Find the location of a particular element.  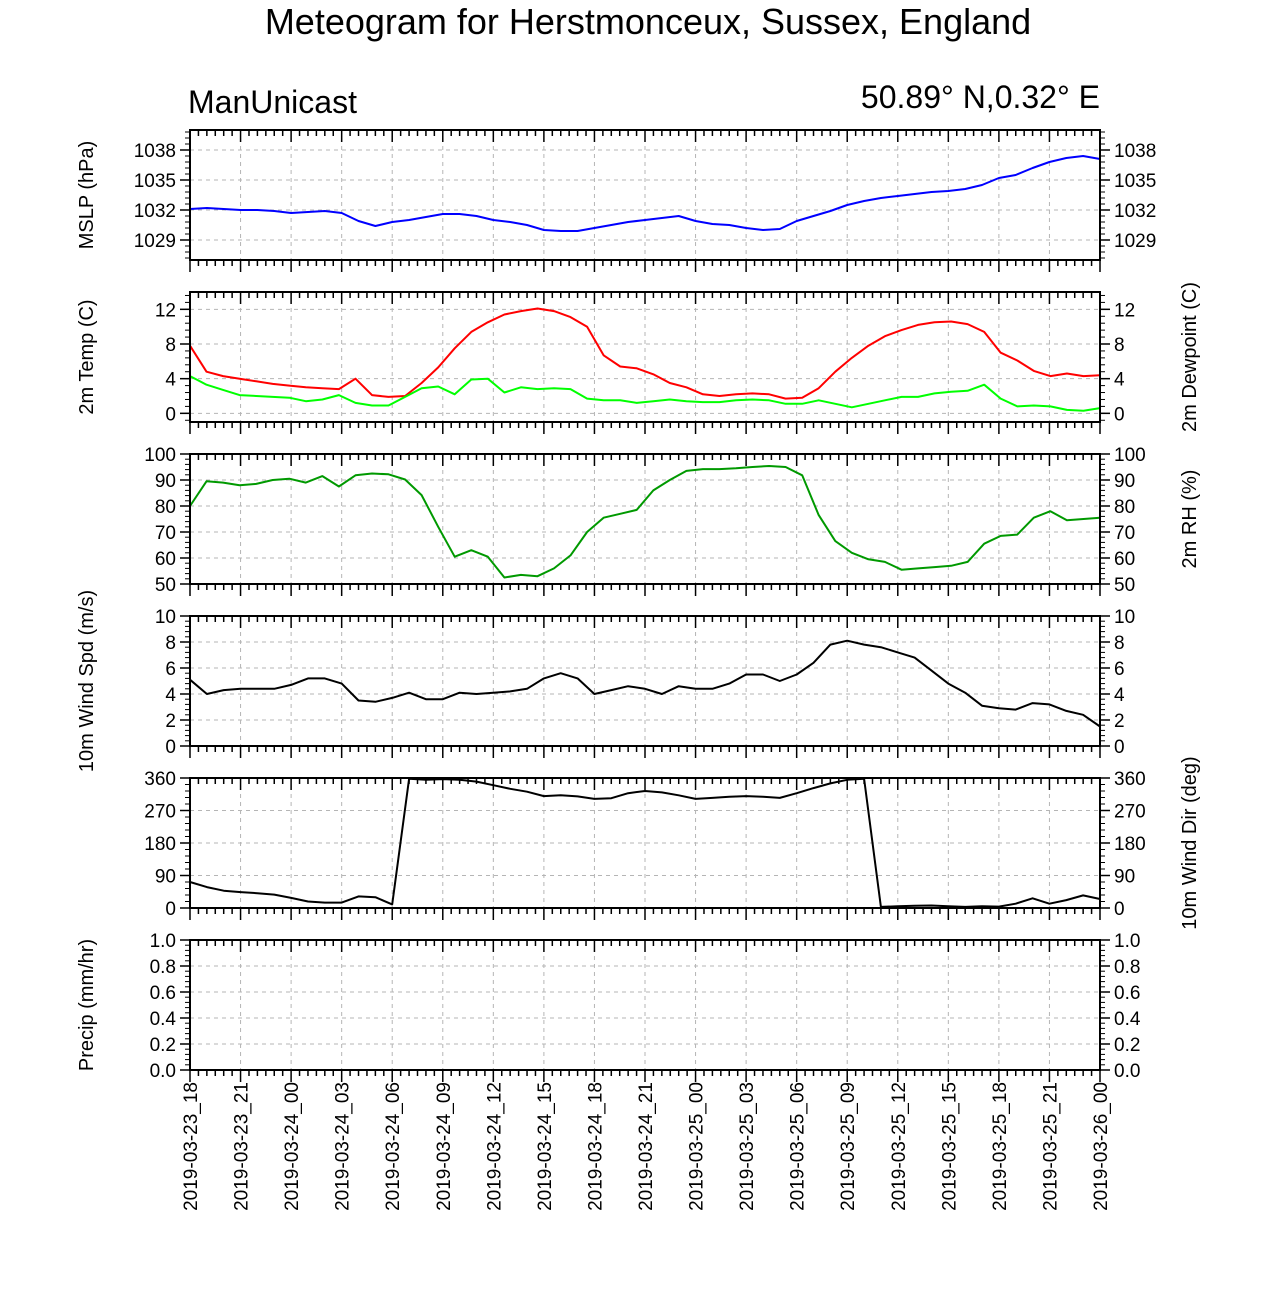

y-tick-label-right: 70 is located at coordinates (1124, 533).